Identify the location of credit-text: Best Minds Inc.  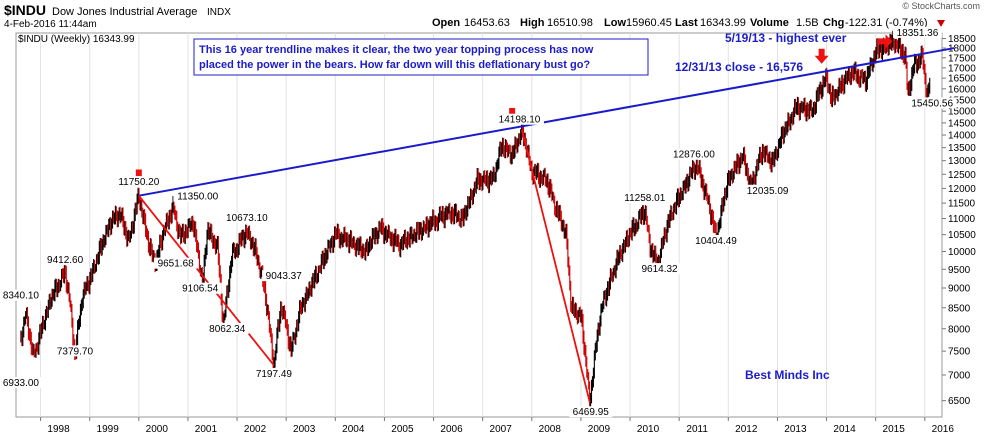
(787, 375).